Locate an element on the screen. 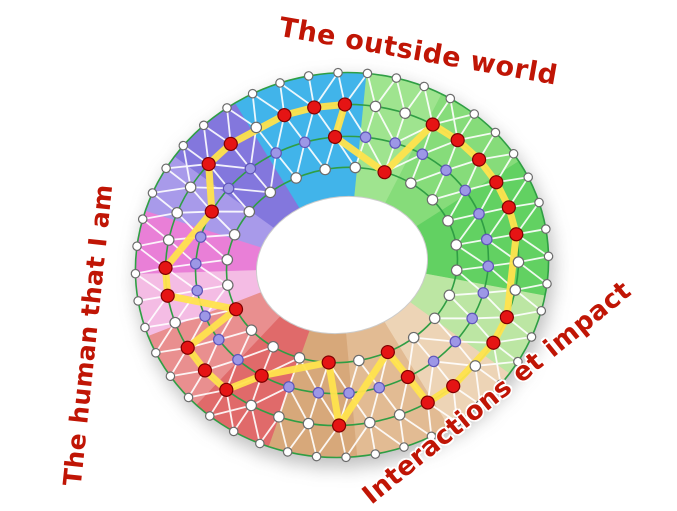 This screenshot has width=677, height=511. center-hole is located at coordinates (342, 265).